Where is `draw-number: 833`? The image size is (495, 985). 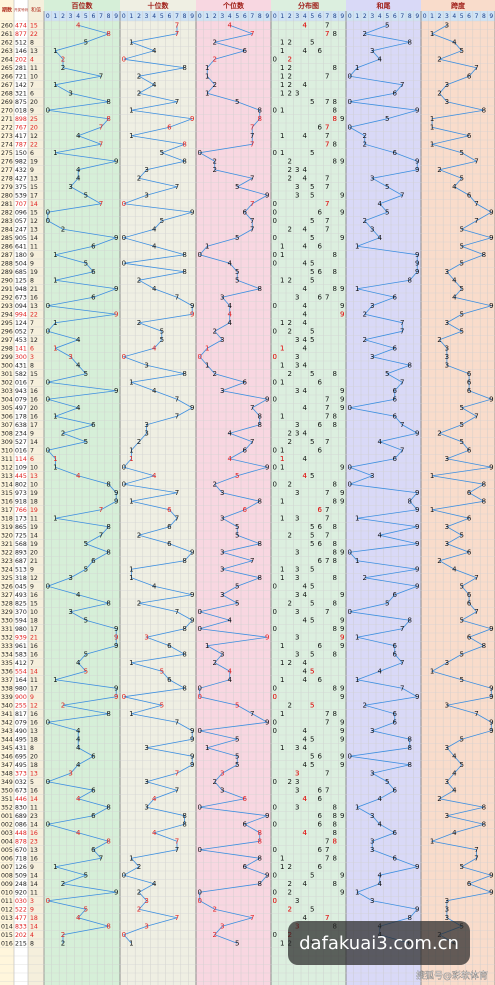
draw-number: 833 is located at coordinates (21, 926).